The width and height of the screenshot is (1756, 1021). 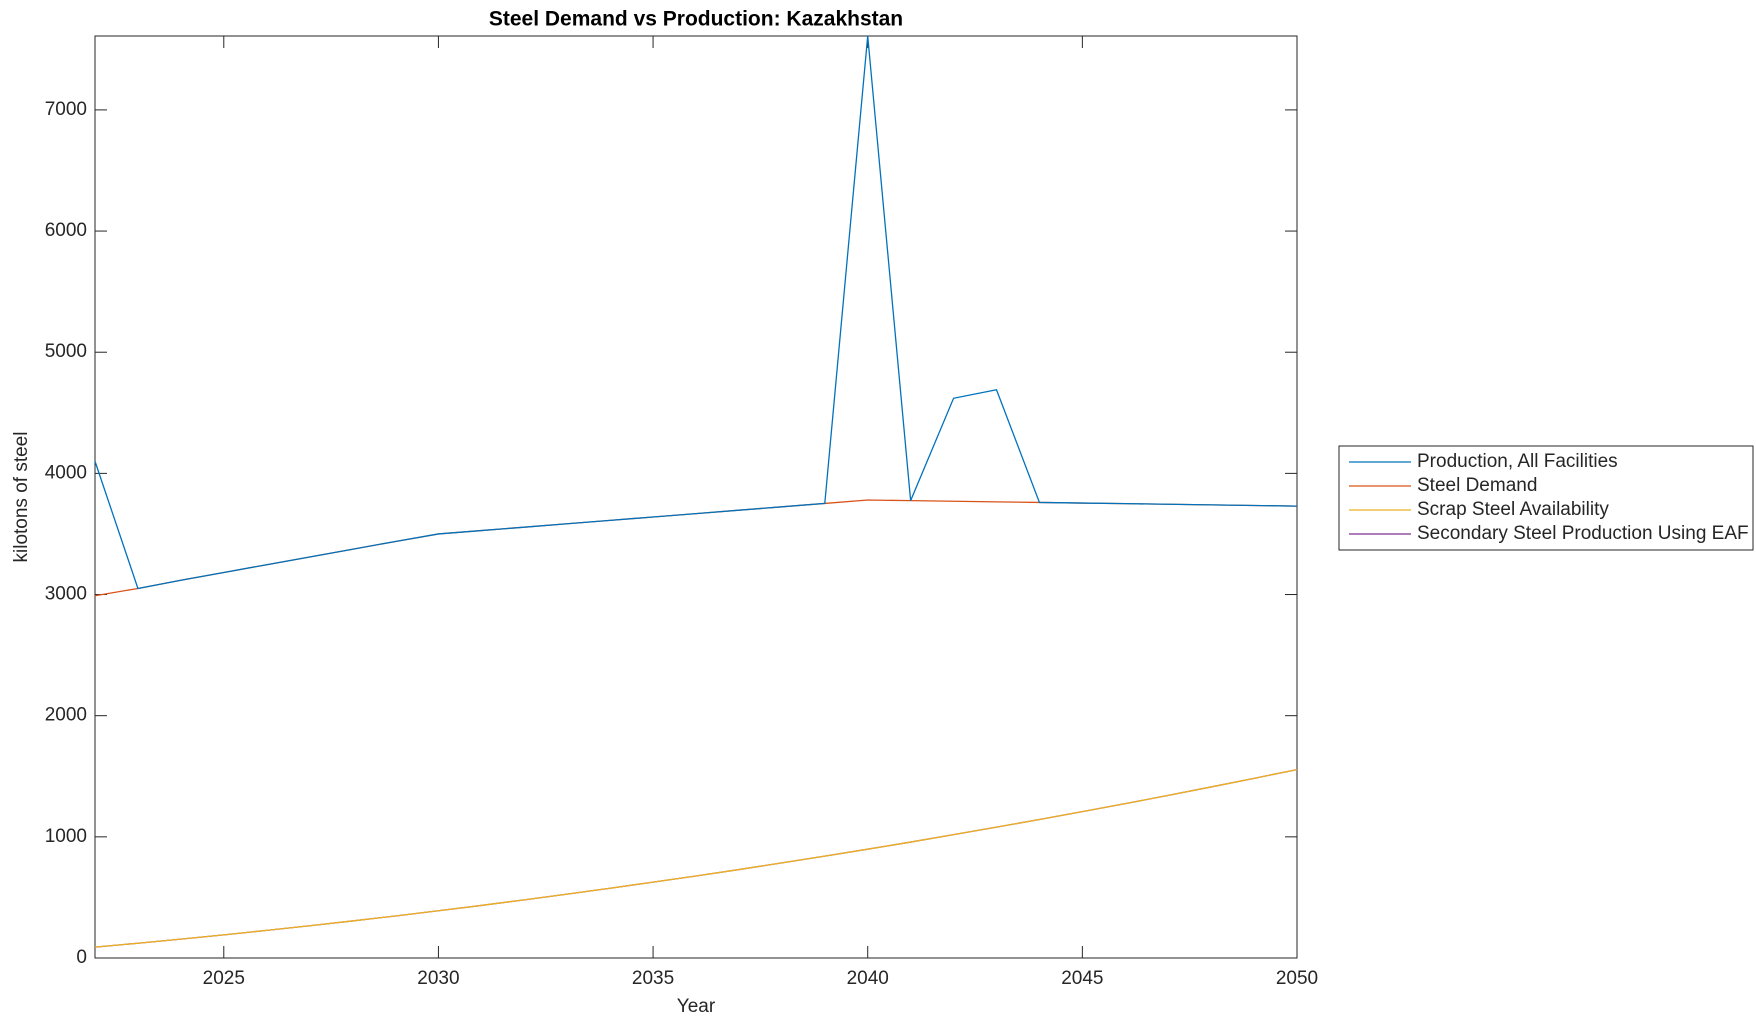 What do you see at coordinates (224, 978) in the screenshot?
I see `x-tick-label: 2025` at bounding box center [224, 978].